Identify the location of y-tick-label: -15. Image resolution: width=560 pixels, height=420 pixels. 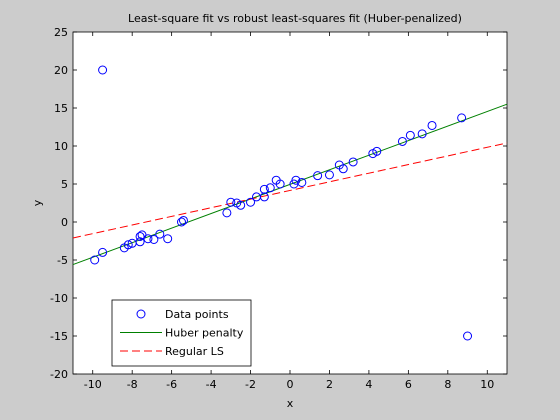
(59, 336).